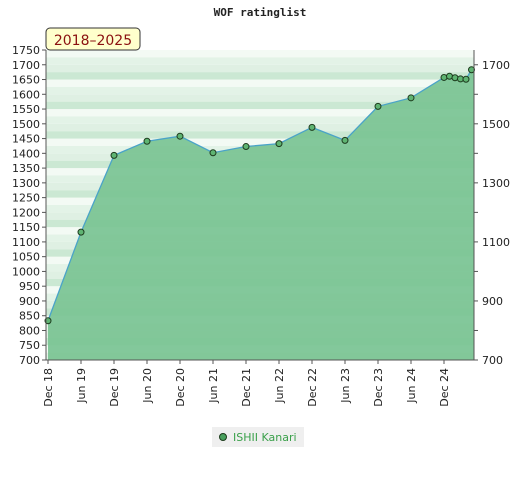  I want to click on y-tick-label-left: 1250, so click(26, 198).